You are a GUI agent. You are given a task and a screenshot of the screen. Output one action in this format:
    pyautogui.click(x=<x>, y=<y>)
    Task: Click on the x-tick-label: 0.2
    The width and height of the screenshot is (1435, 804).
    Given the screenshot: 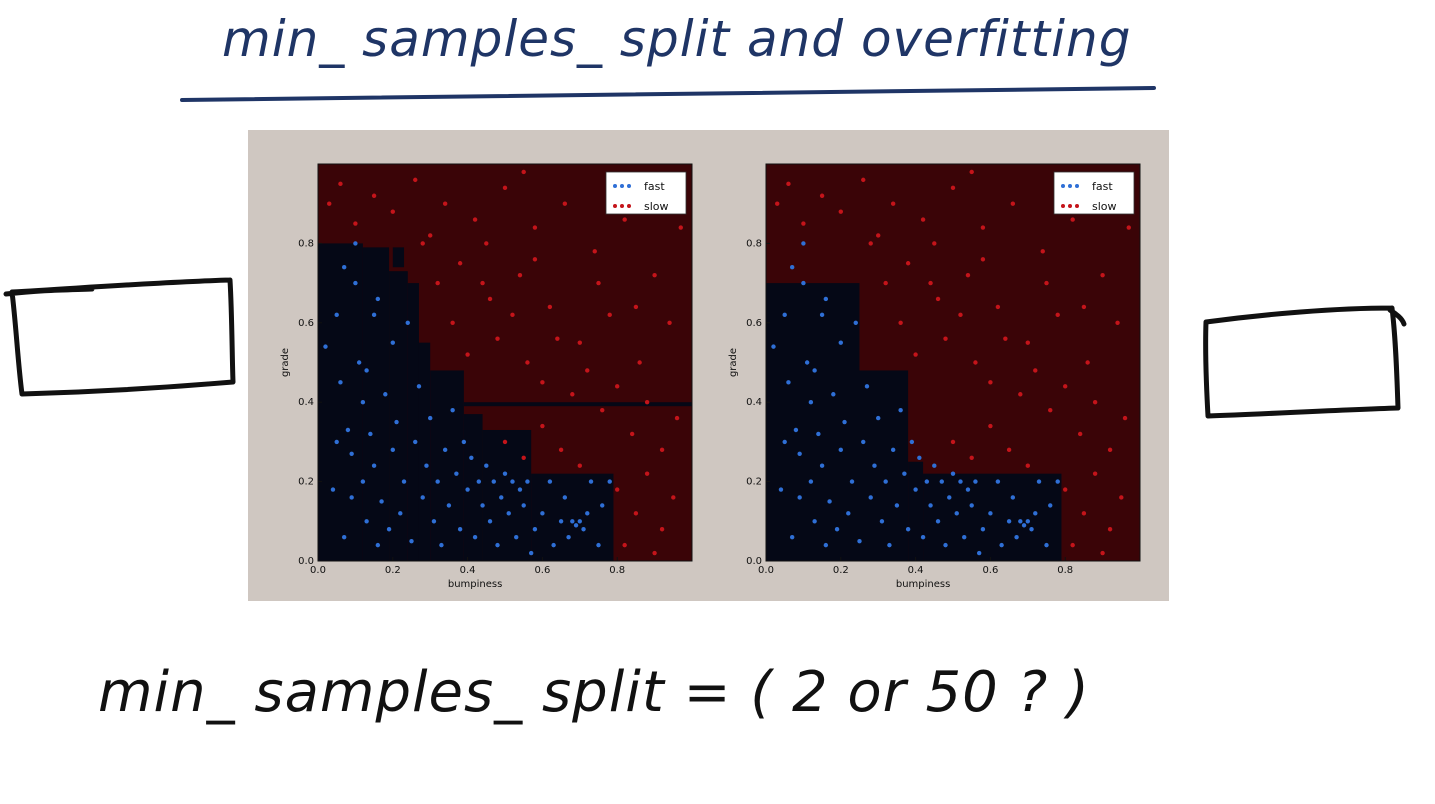 What is the action you would take?
    pyautogui.click(x=393, y=570)
    